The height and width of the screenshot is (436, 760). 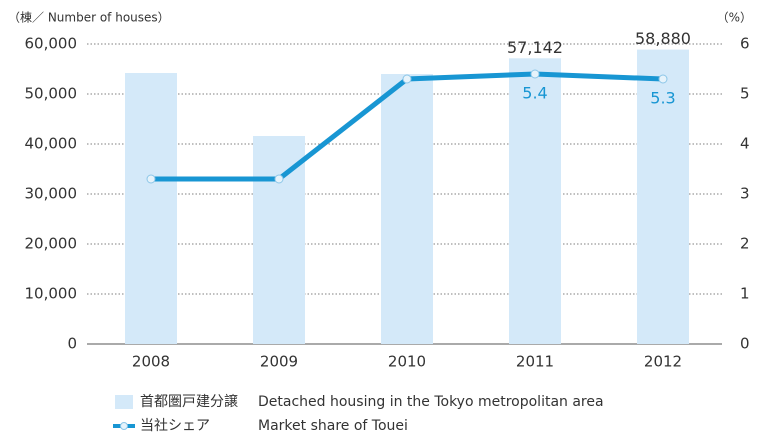 I want to click on y-tick-label: 50,000, so click(x=51, y=94).